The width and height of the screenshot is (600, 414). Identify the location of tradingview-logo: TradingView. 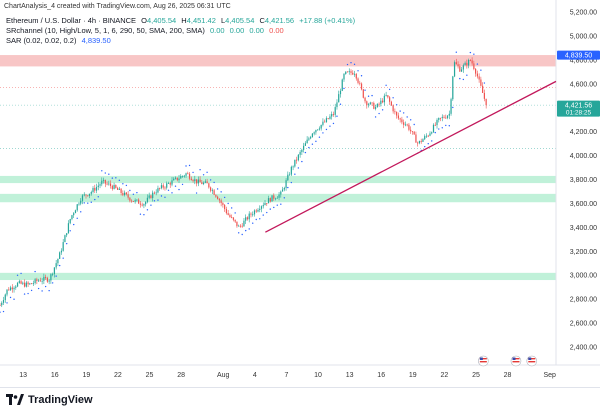
(49, 400).